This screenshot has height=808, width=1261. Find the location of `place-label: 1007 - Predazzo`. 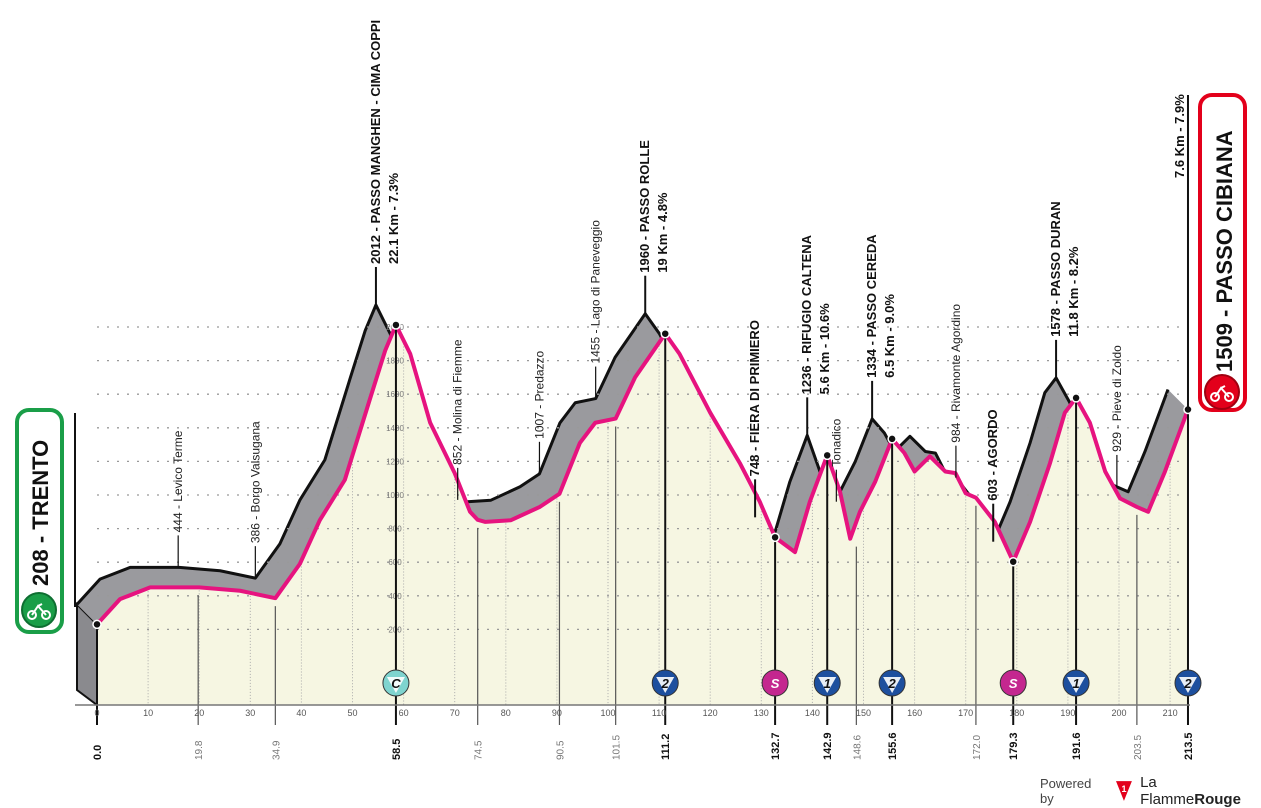

place-label: 1007 - Predazzo is located at coordinates (539, 394).